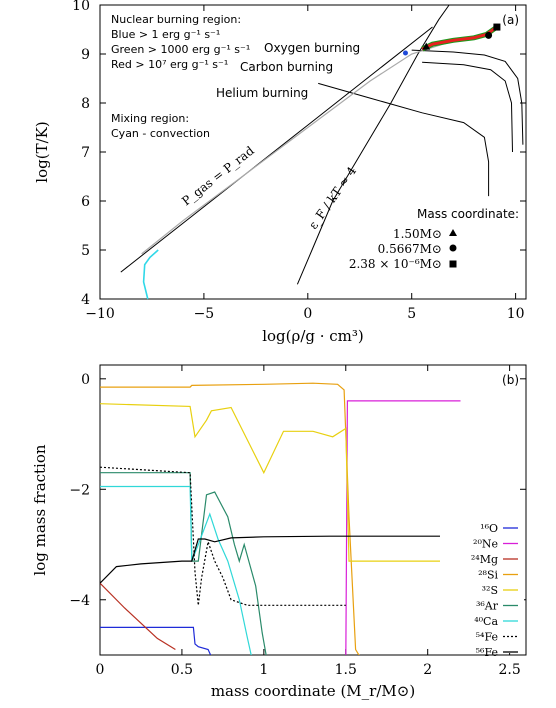  What do you see at coordinates (150, 118) in the screenshot?
I see `mixing-region-title: Mixing region:` at bounding box center [150, 118].